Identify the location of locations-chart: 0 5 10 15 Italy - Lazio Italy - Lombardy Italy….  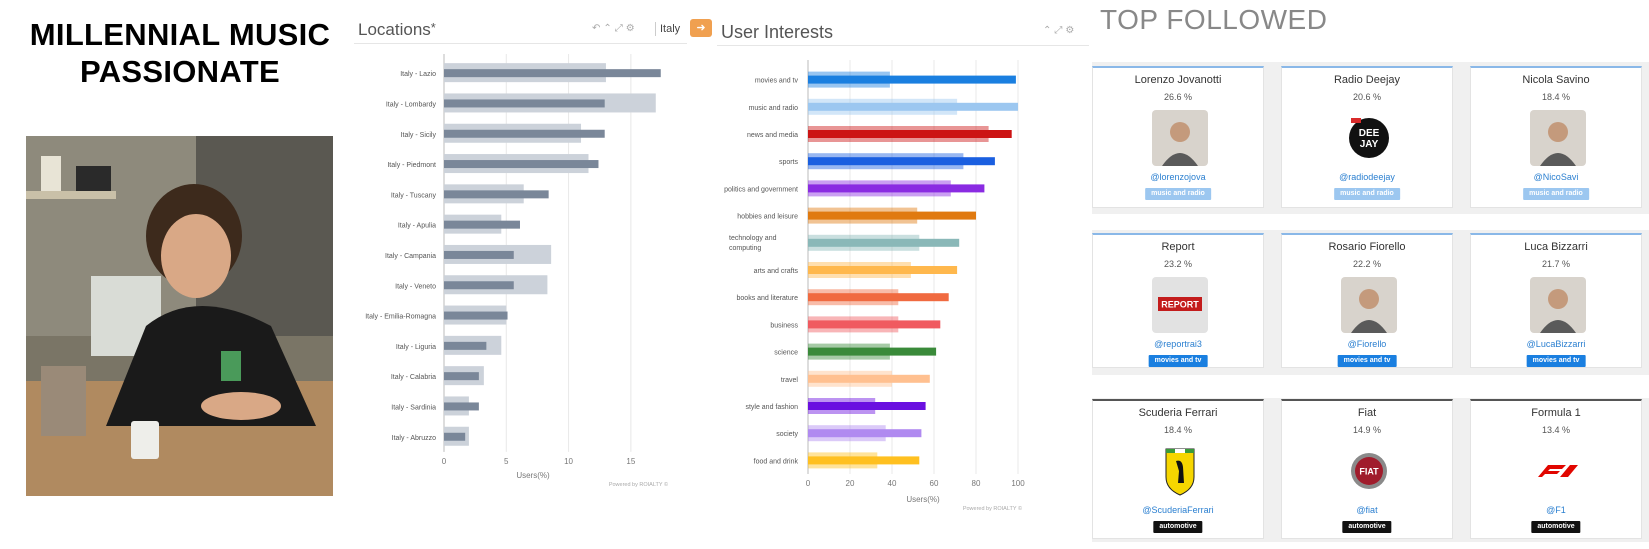
(516, 271).